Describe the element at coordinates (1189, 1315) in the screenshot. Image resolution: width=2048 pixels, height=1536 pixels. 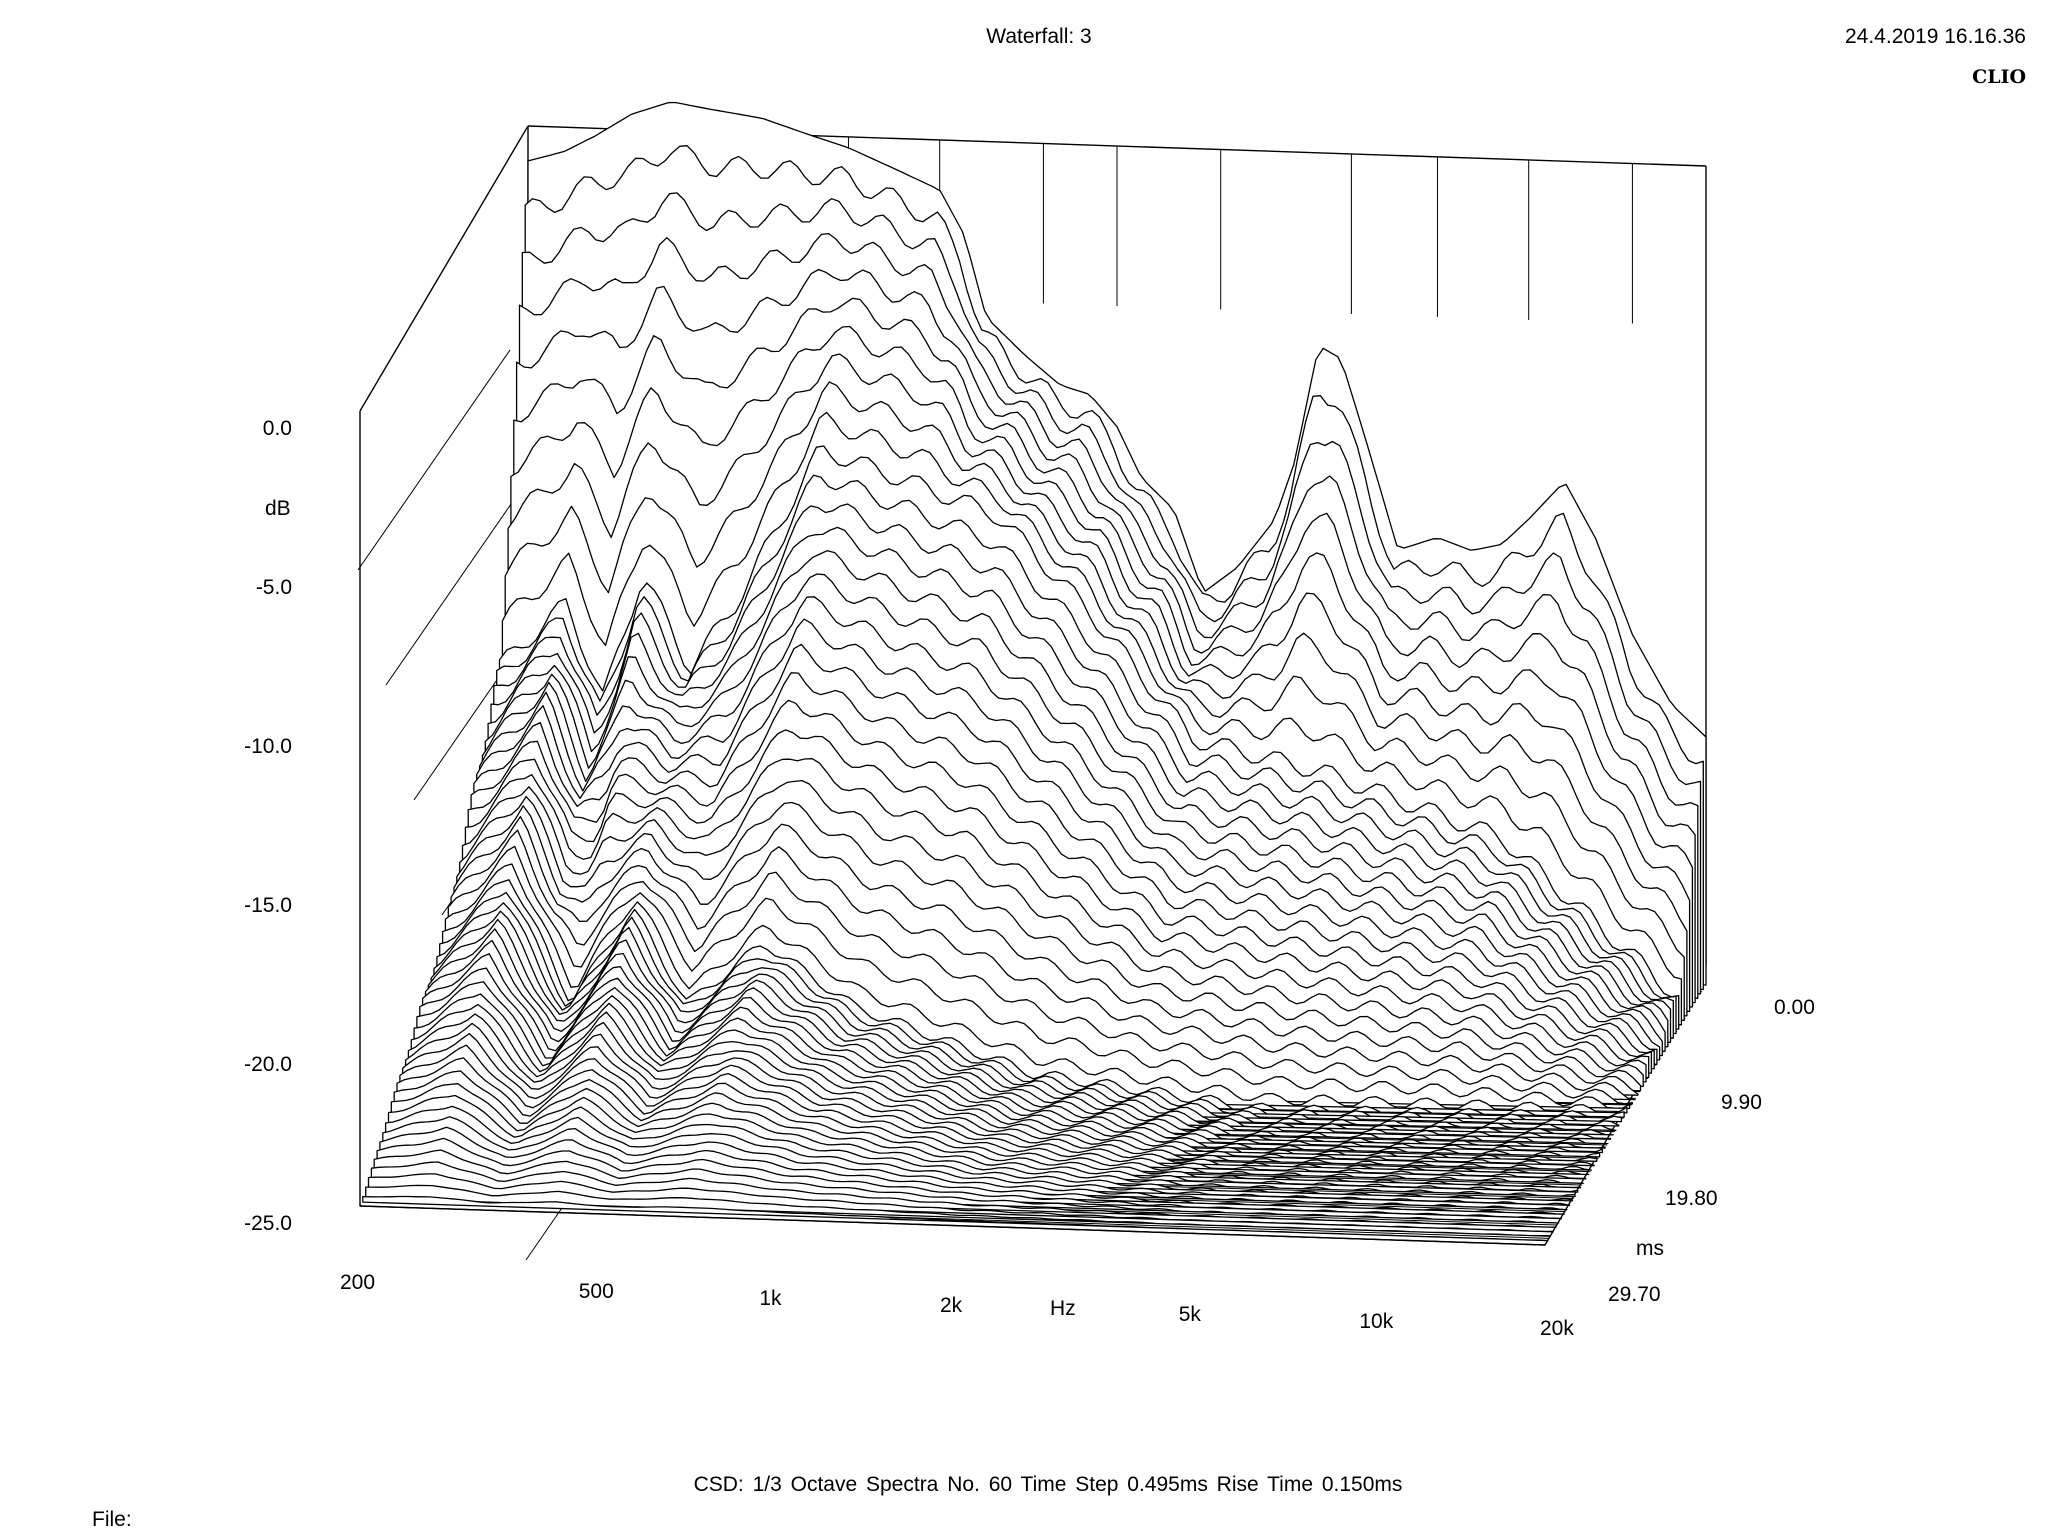
I see `x-tick-label-4: 5k` at that location.